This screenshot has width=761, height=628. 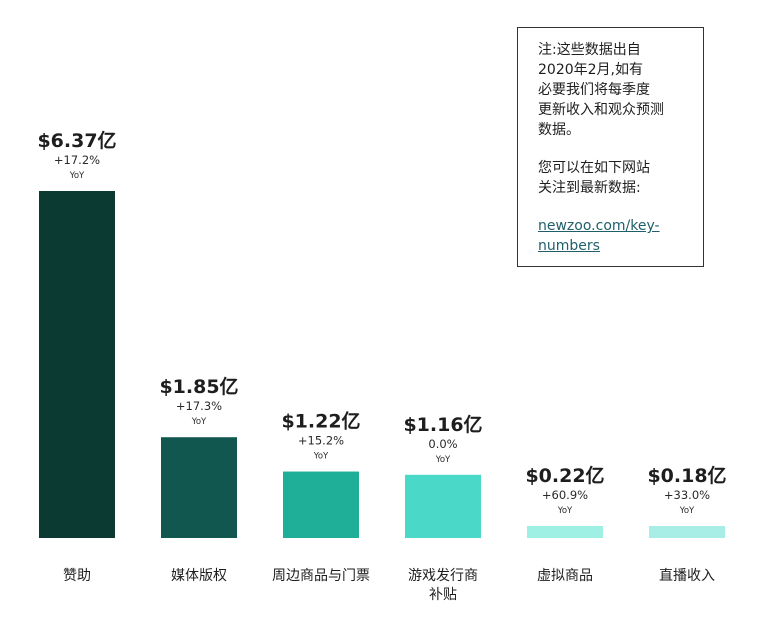 What do you see at coordinates (590, 70) in the screenshot?
I see `note-line: 2020年2月,如有` at bounding box center [590, 70].